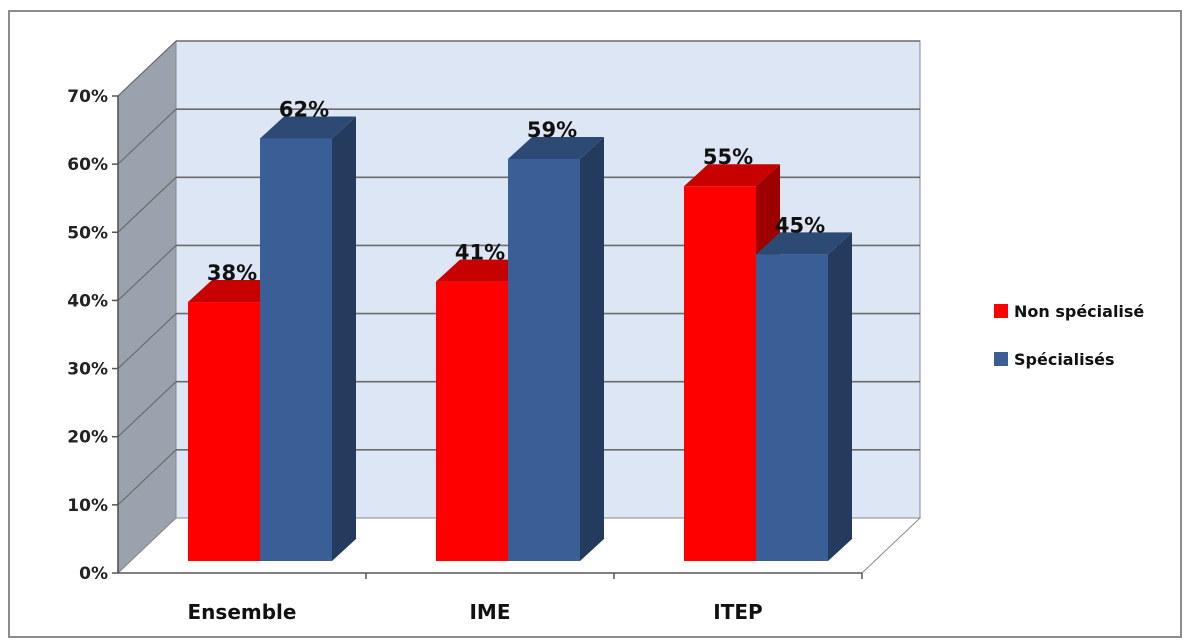 Image resolution: width=1192 pixels, height=644 pixels. I want to click on y-tick-label: 50%, so click(87, 233).